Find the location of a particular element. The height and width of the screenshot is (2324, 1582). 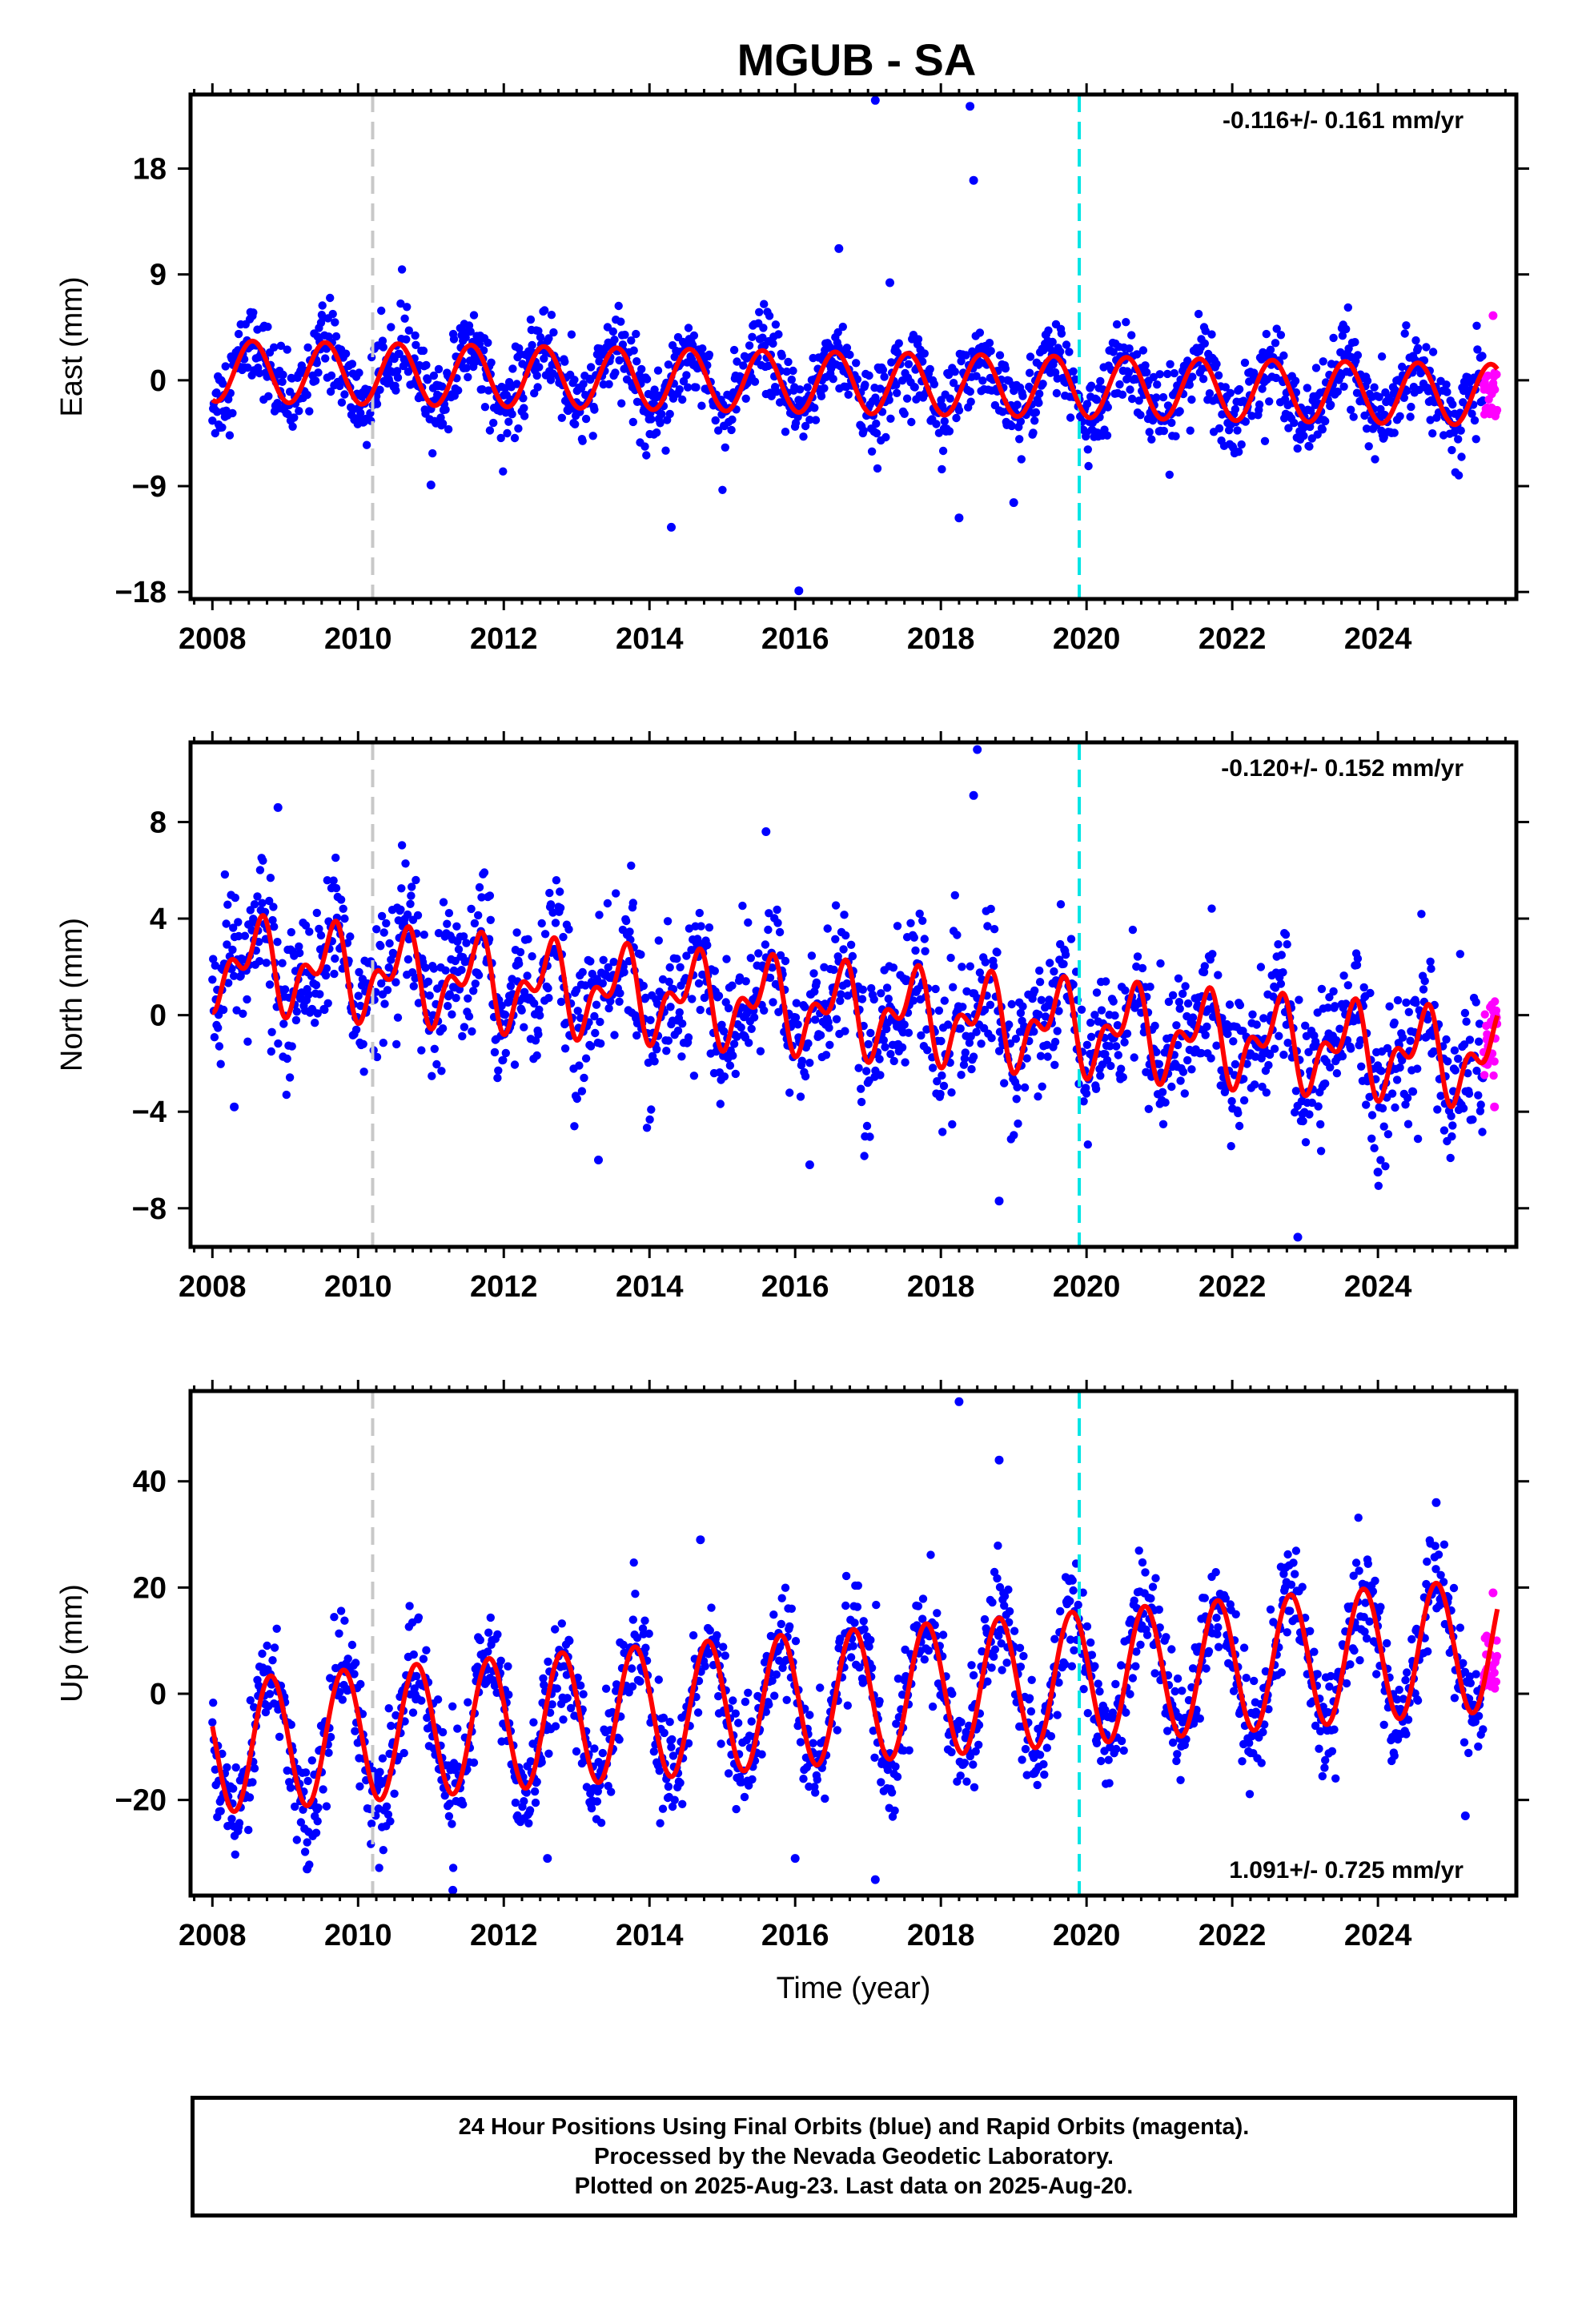

rapid-point is located at coordinates (1494, 1061).